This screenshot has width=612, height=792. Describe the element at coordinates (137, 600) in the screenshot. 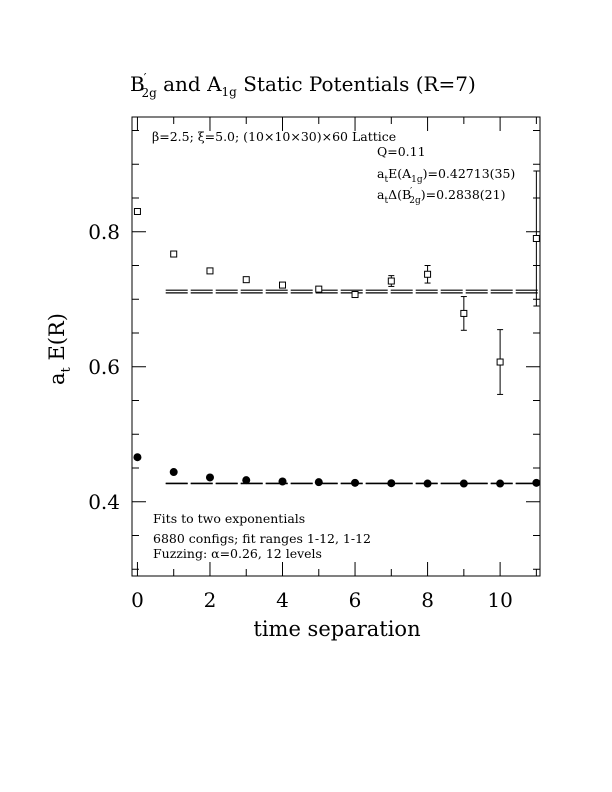

I see `x-tick-label: 0` at that location.